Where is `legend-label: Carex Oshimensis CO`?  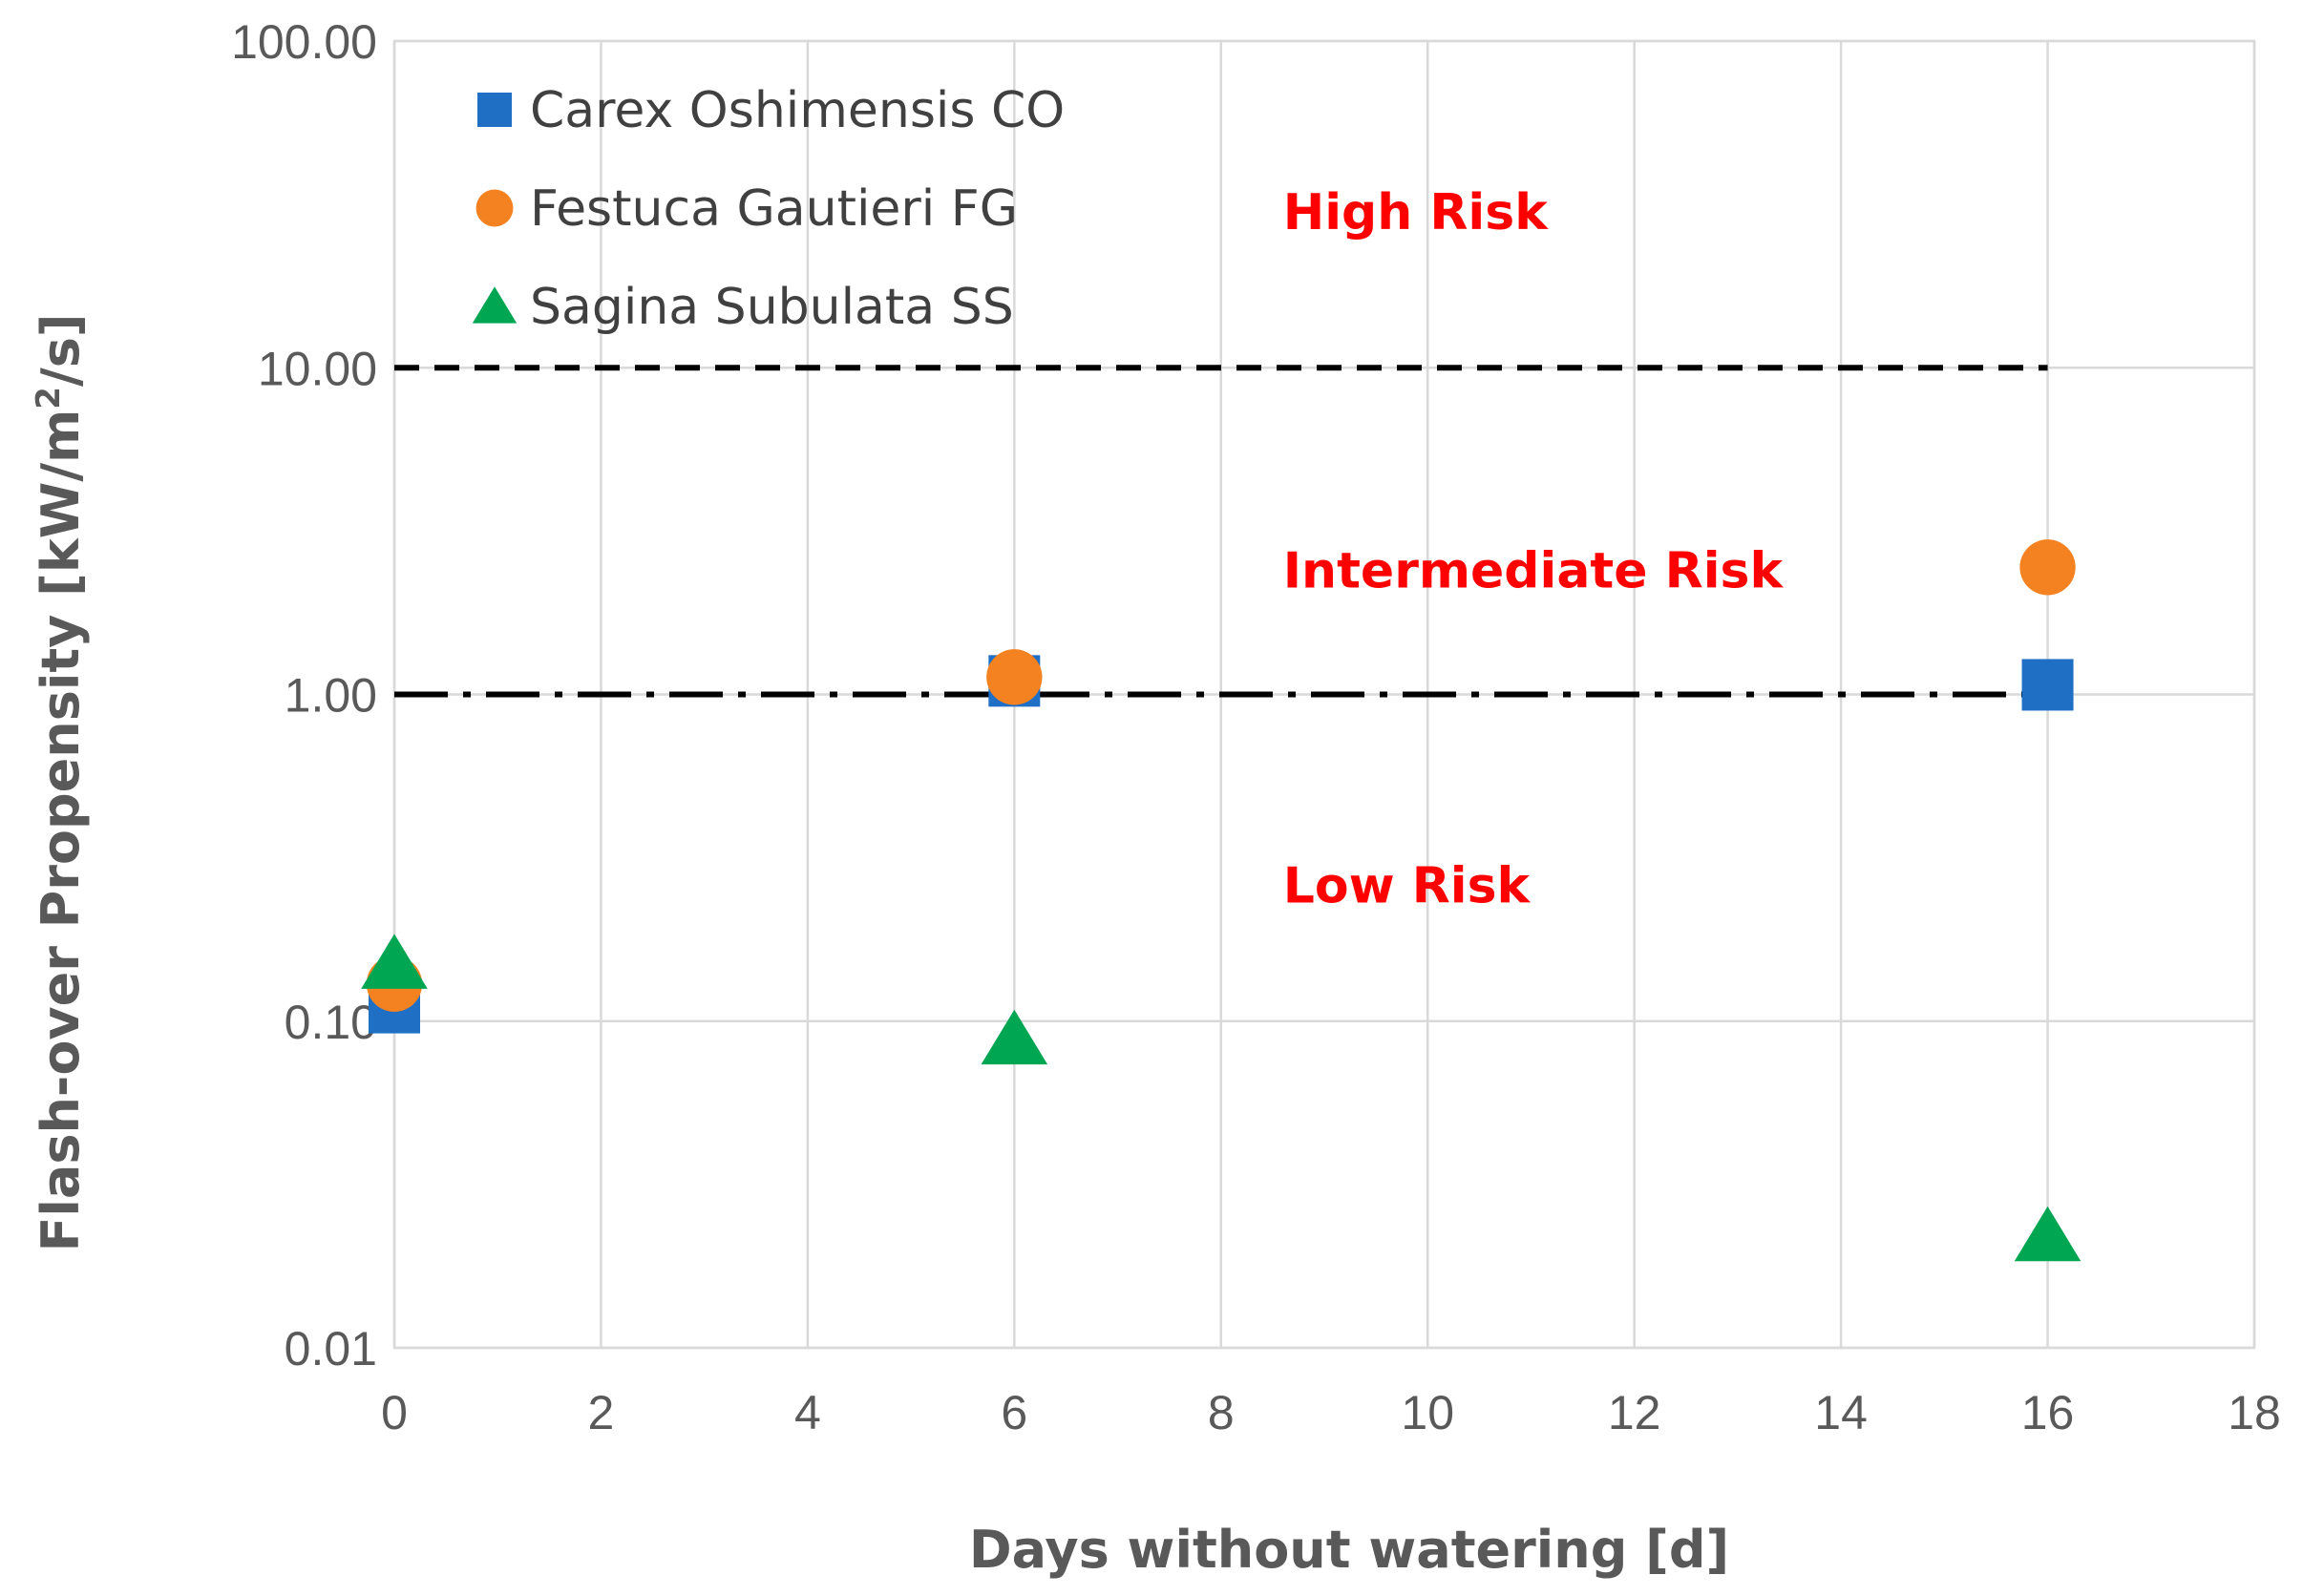 legend-label: Carex Oshimensis CO is located at coordinates (797, 111).